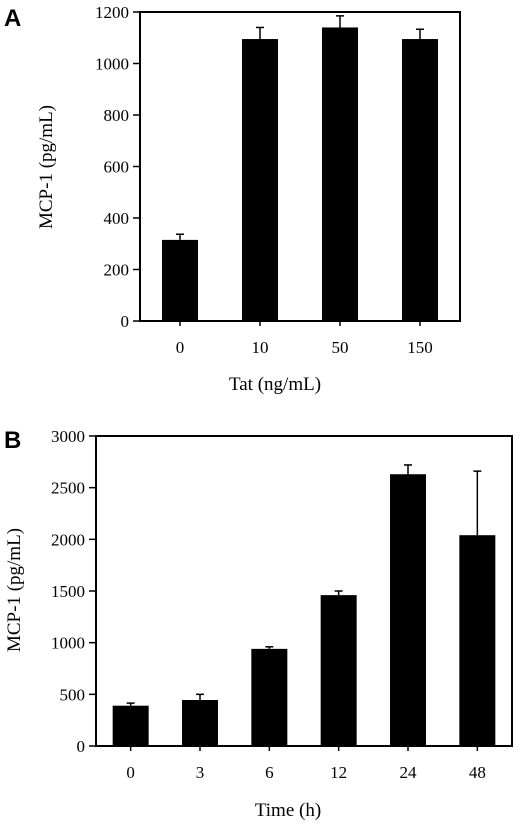 Image resolution: width=520 pixels, height=828 pixels. I want to click on y-tick-label-b: 500, so click(73, 694).